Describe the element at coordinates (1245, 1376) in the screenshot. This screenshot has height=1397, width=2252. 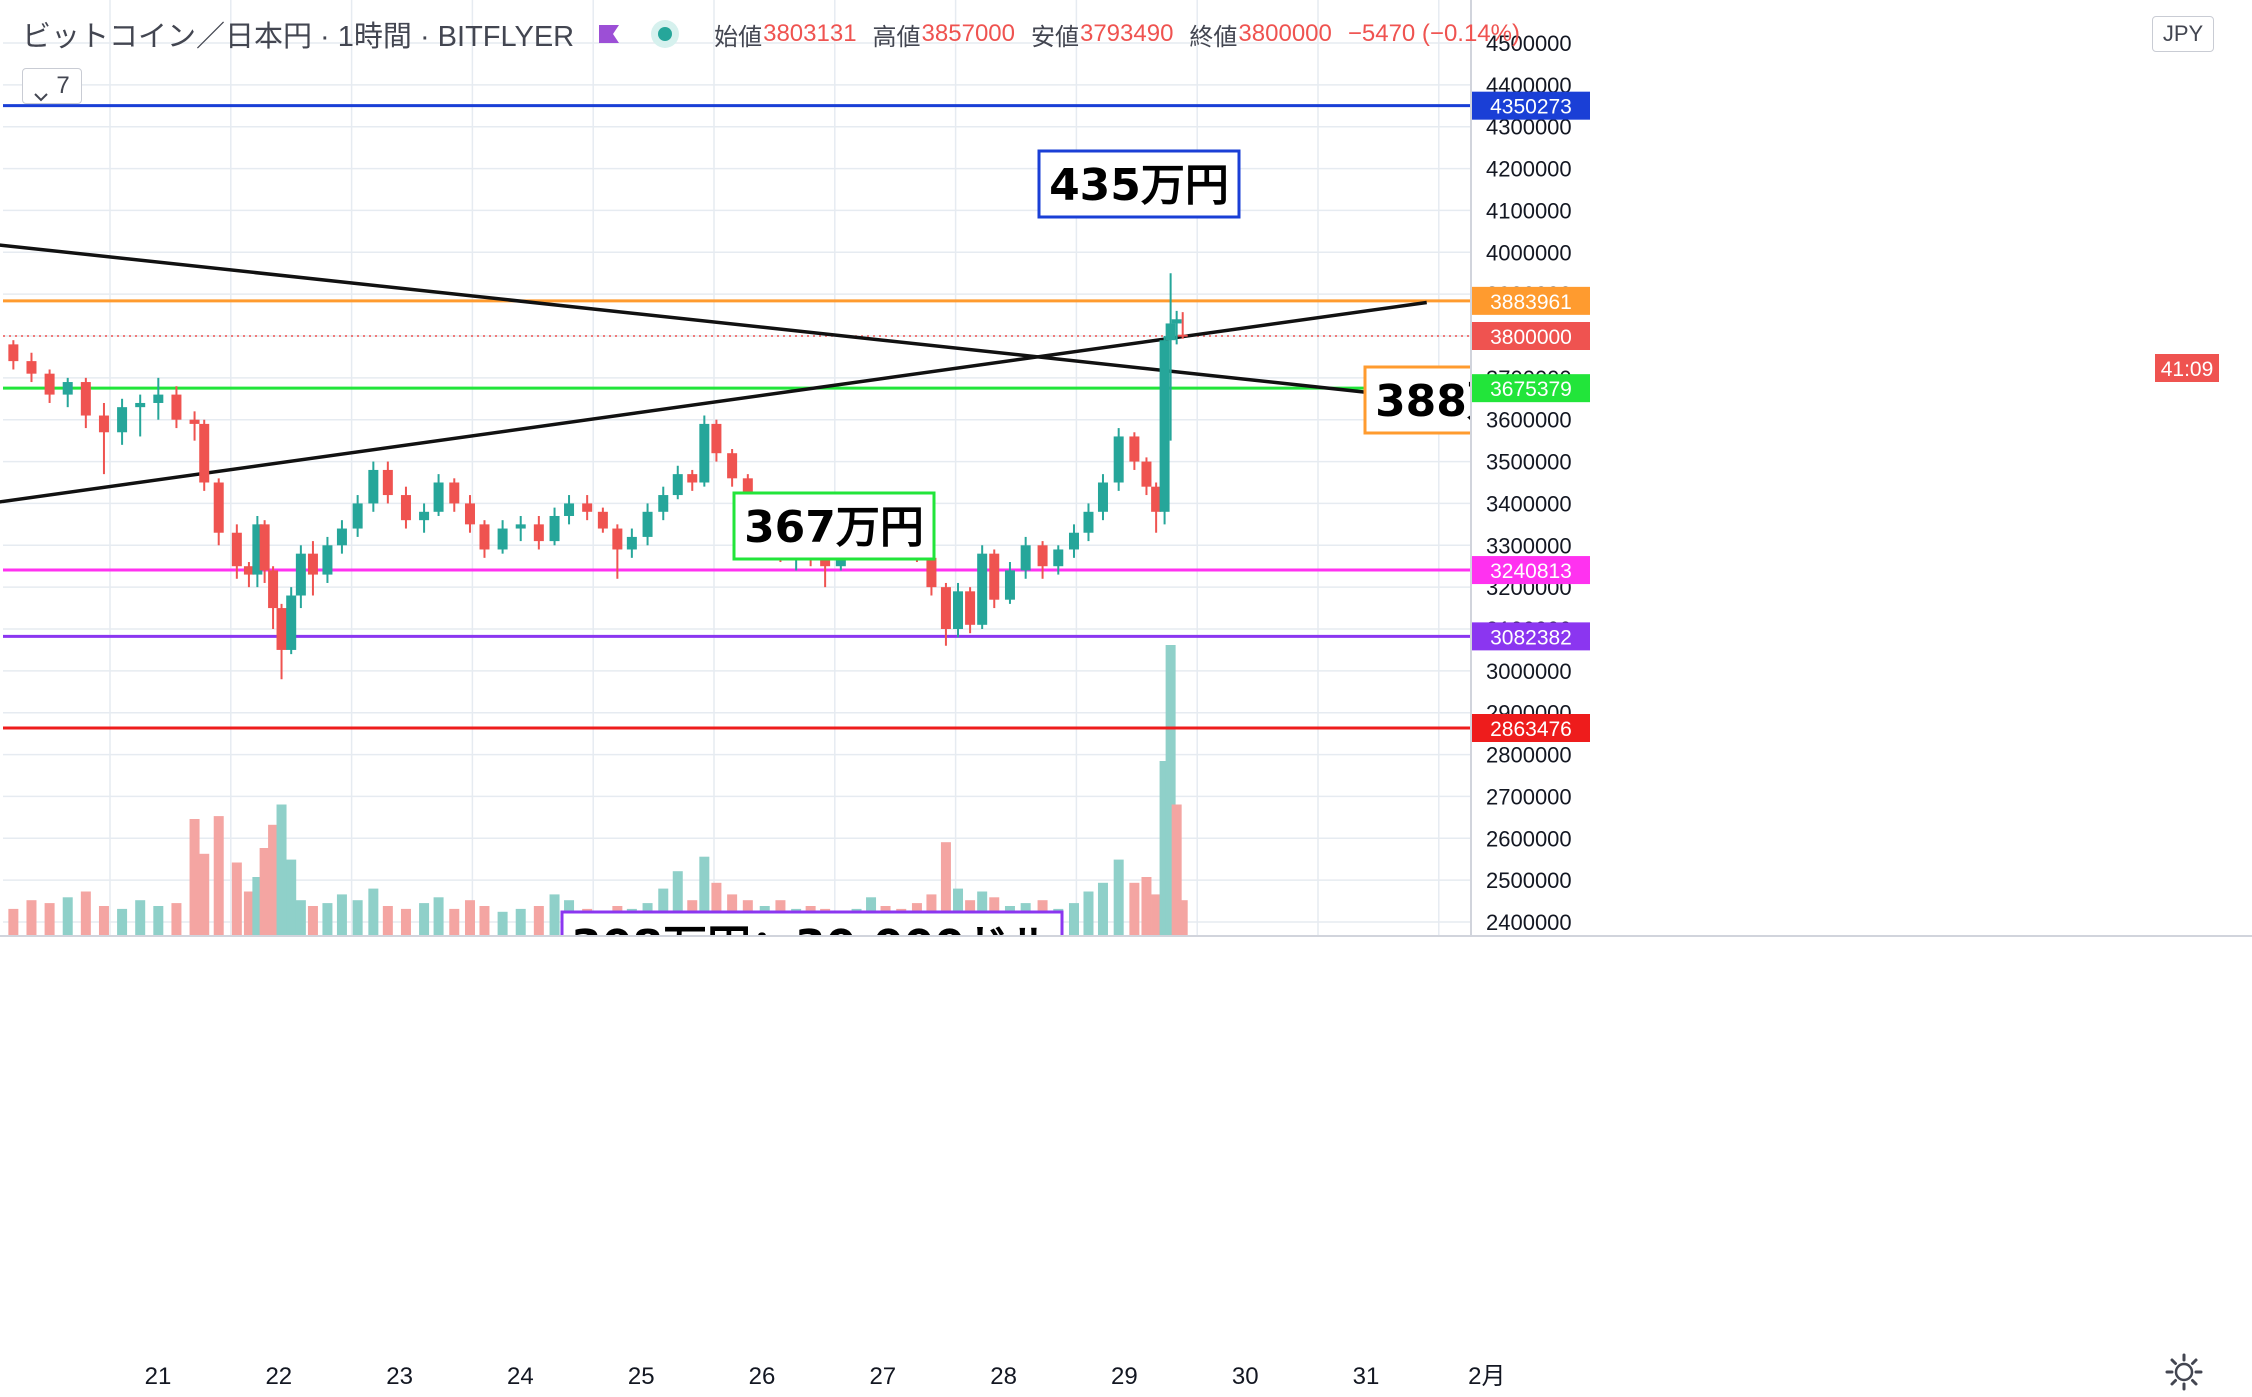
I see `time-axis-tick-label: 30` at that location.